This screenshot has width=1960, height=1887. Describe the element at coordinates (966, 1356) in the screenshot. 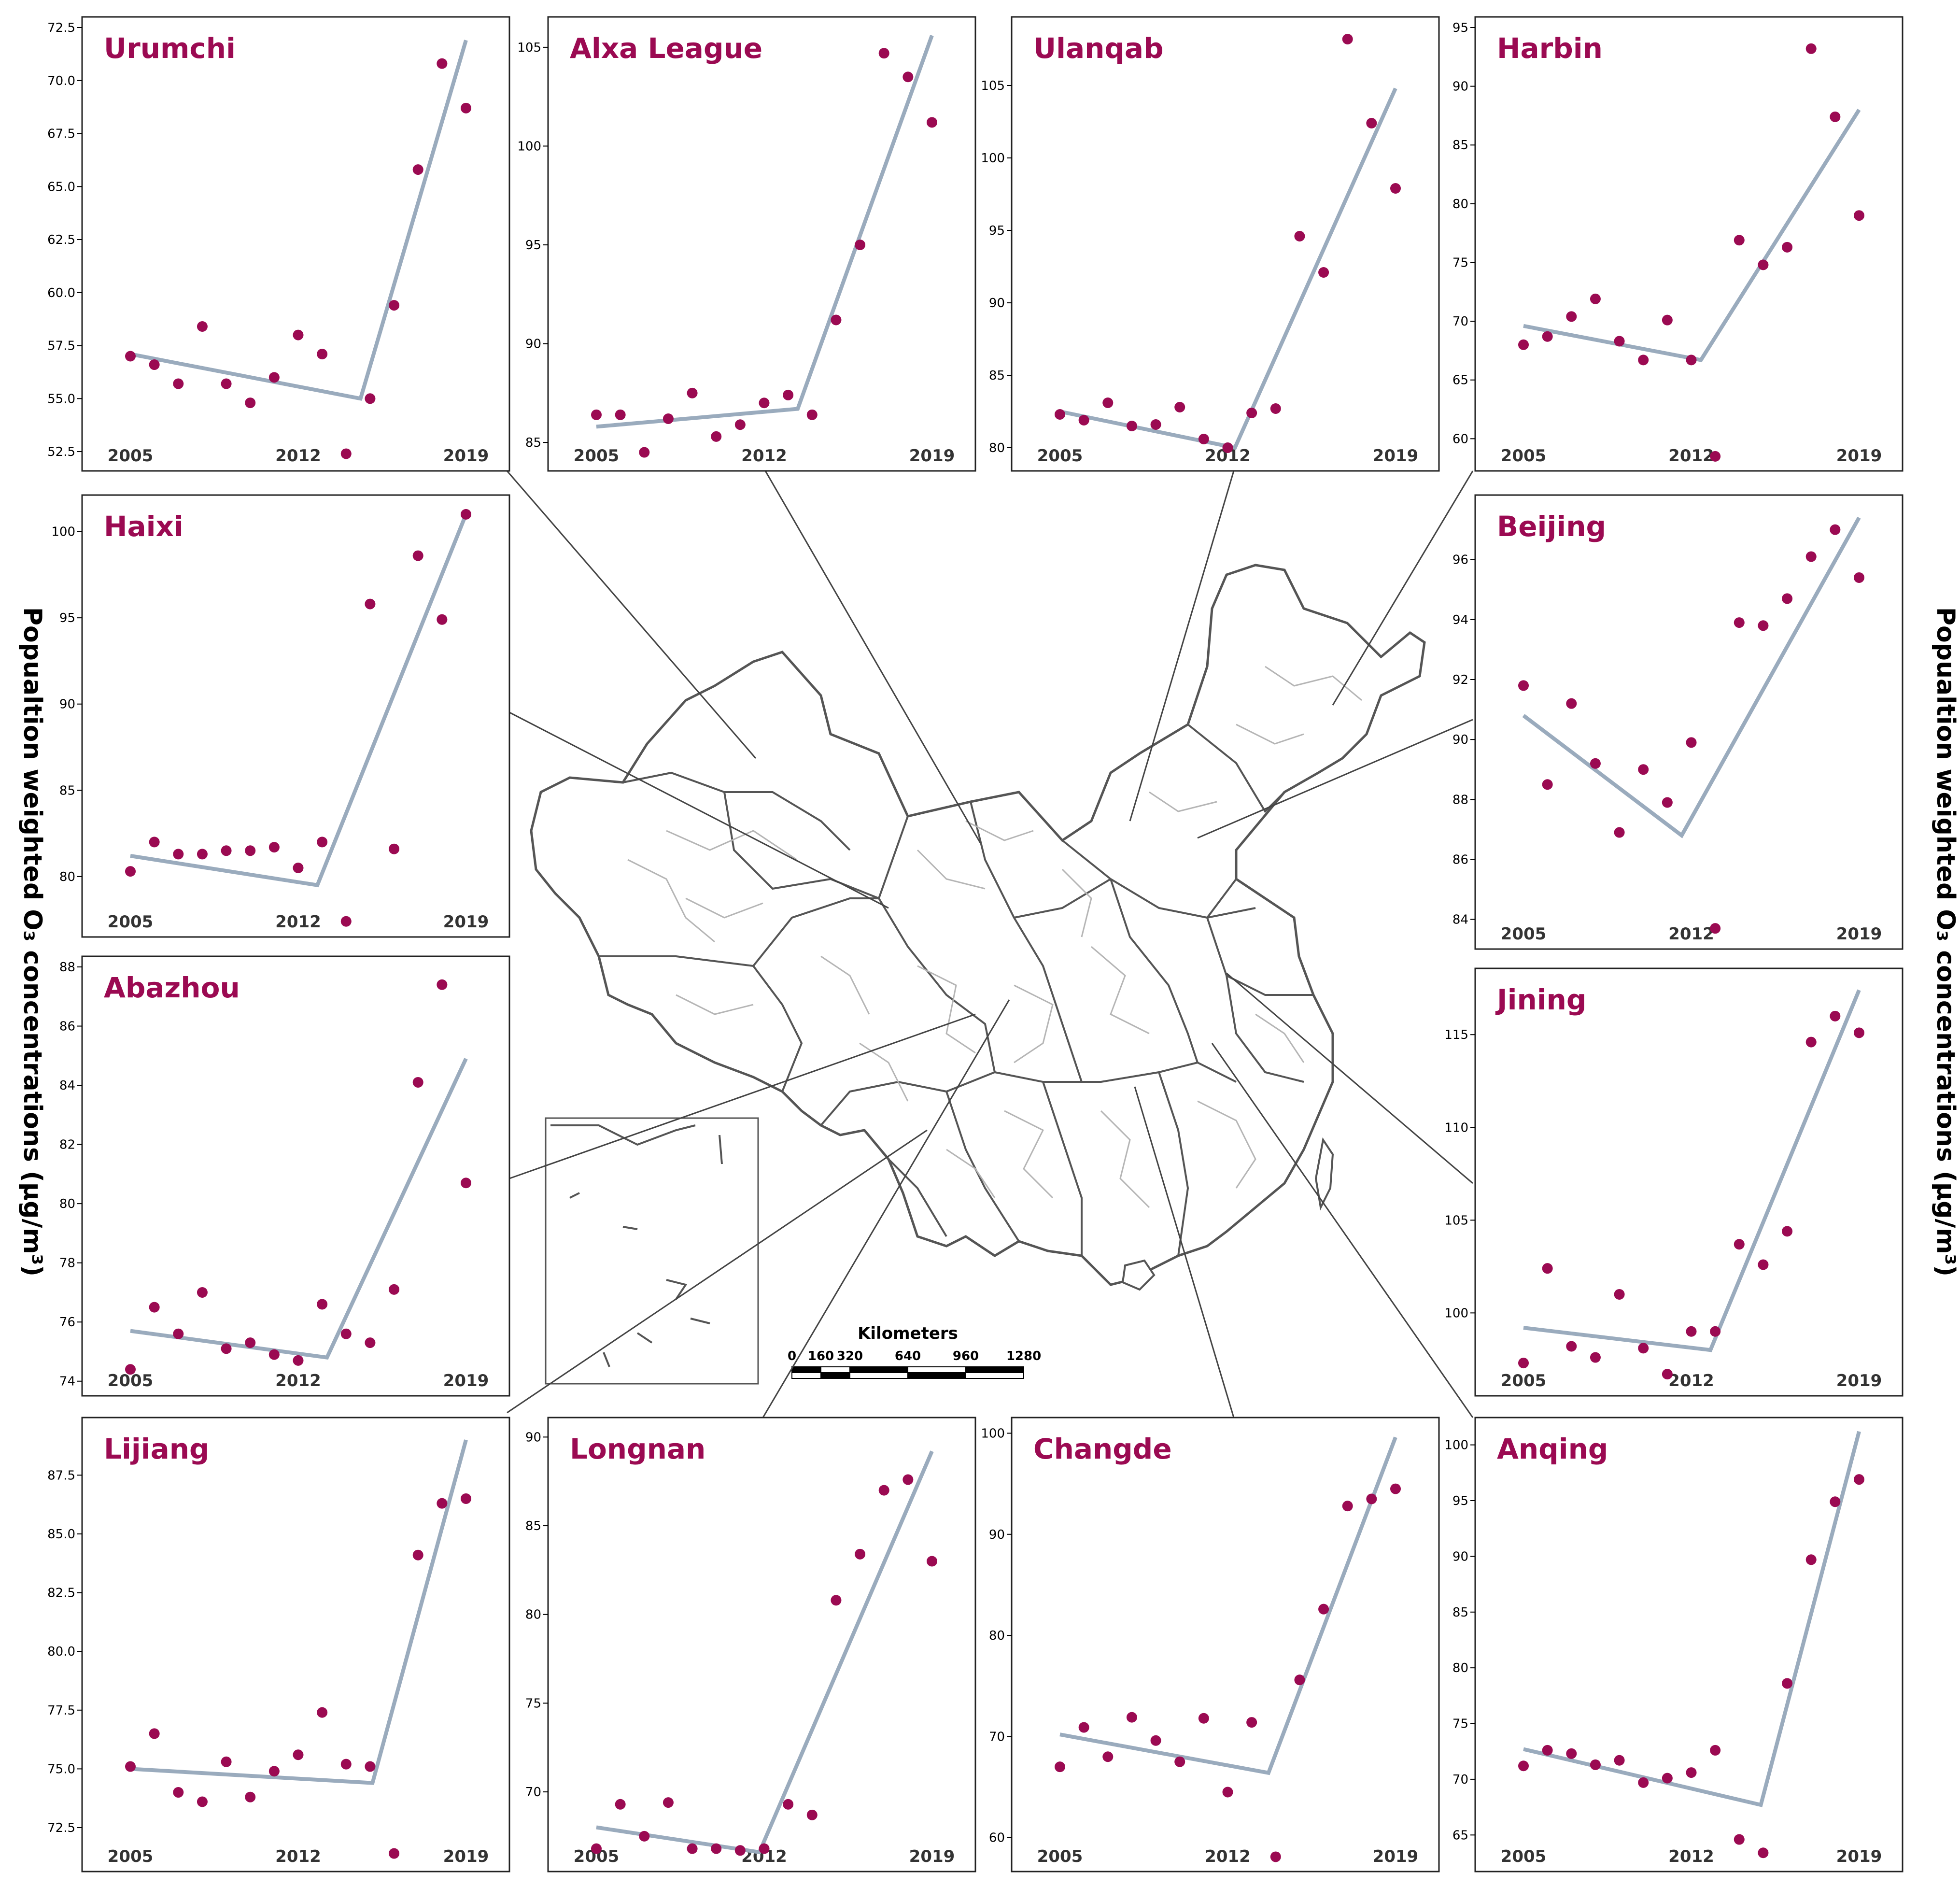

I see `scale-bar-label: 960` at that location.